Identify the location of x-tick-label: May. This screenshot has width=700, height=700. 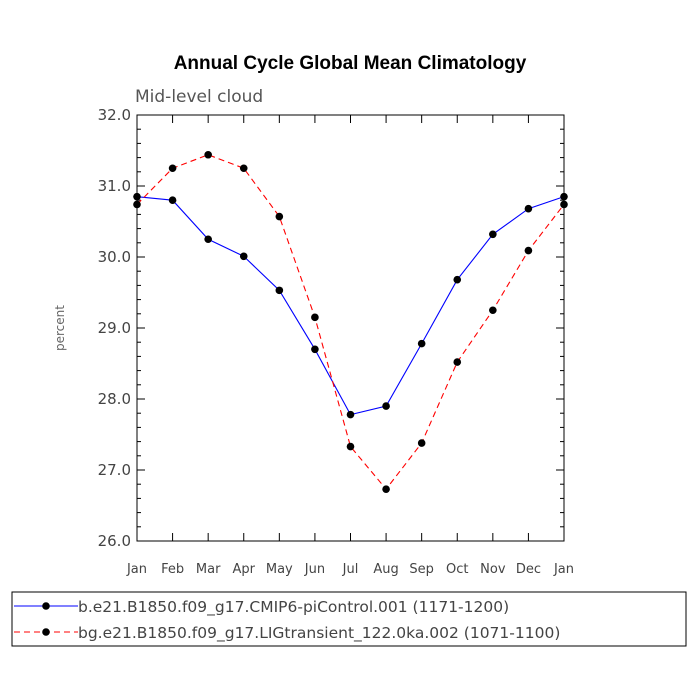
(279, 569).